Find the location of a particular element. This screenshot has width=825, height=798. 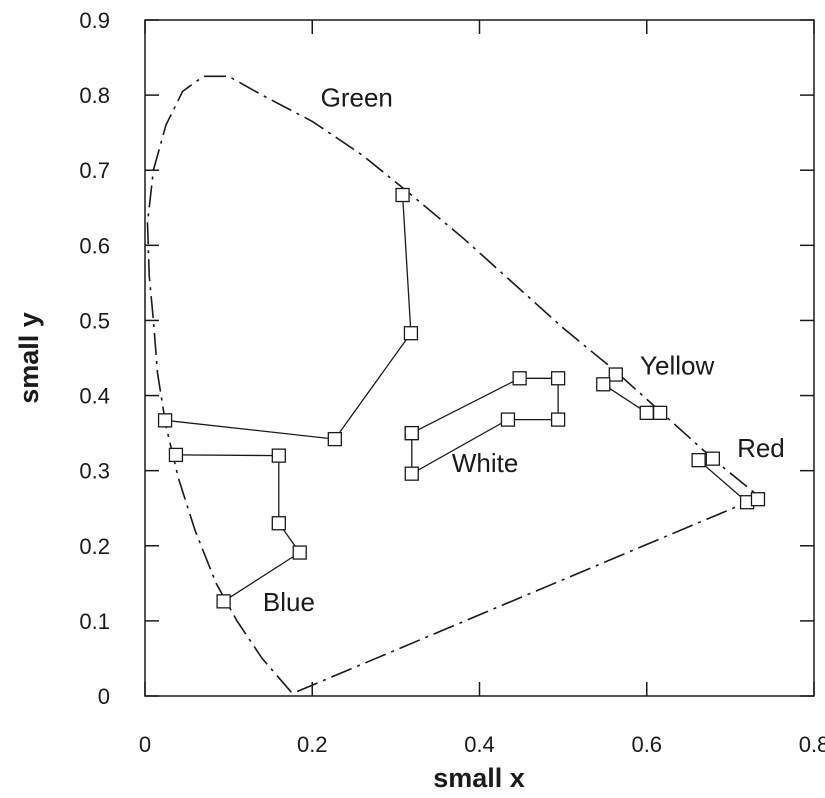

annotation-yellow: Yellow is located at coordinates (677, 366).